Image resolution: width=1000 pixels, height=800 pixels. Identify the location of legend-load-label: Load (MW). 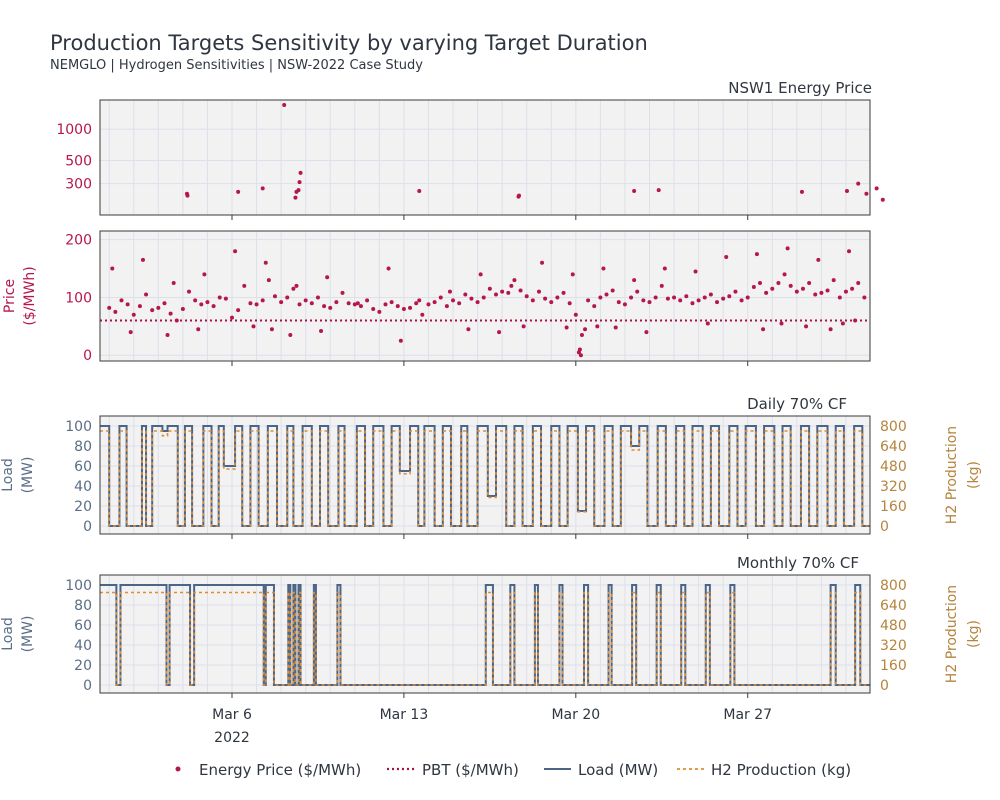
(618, 770).